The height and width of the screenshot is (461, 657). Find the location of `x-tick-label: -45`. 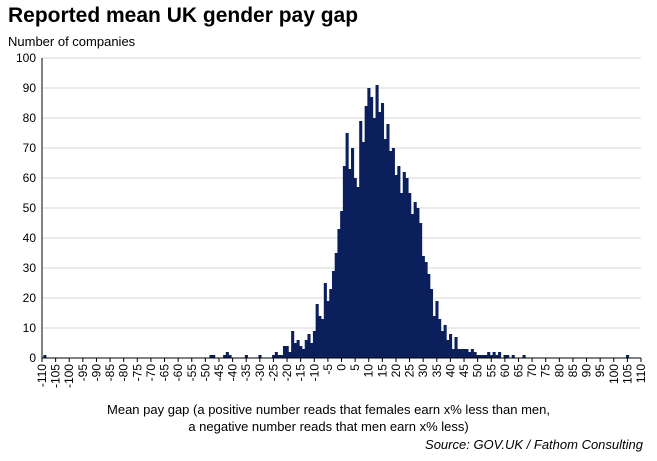

x-tick-label: -45 is located at coordinates (219, 373).